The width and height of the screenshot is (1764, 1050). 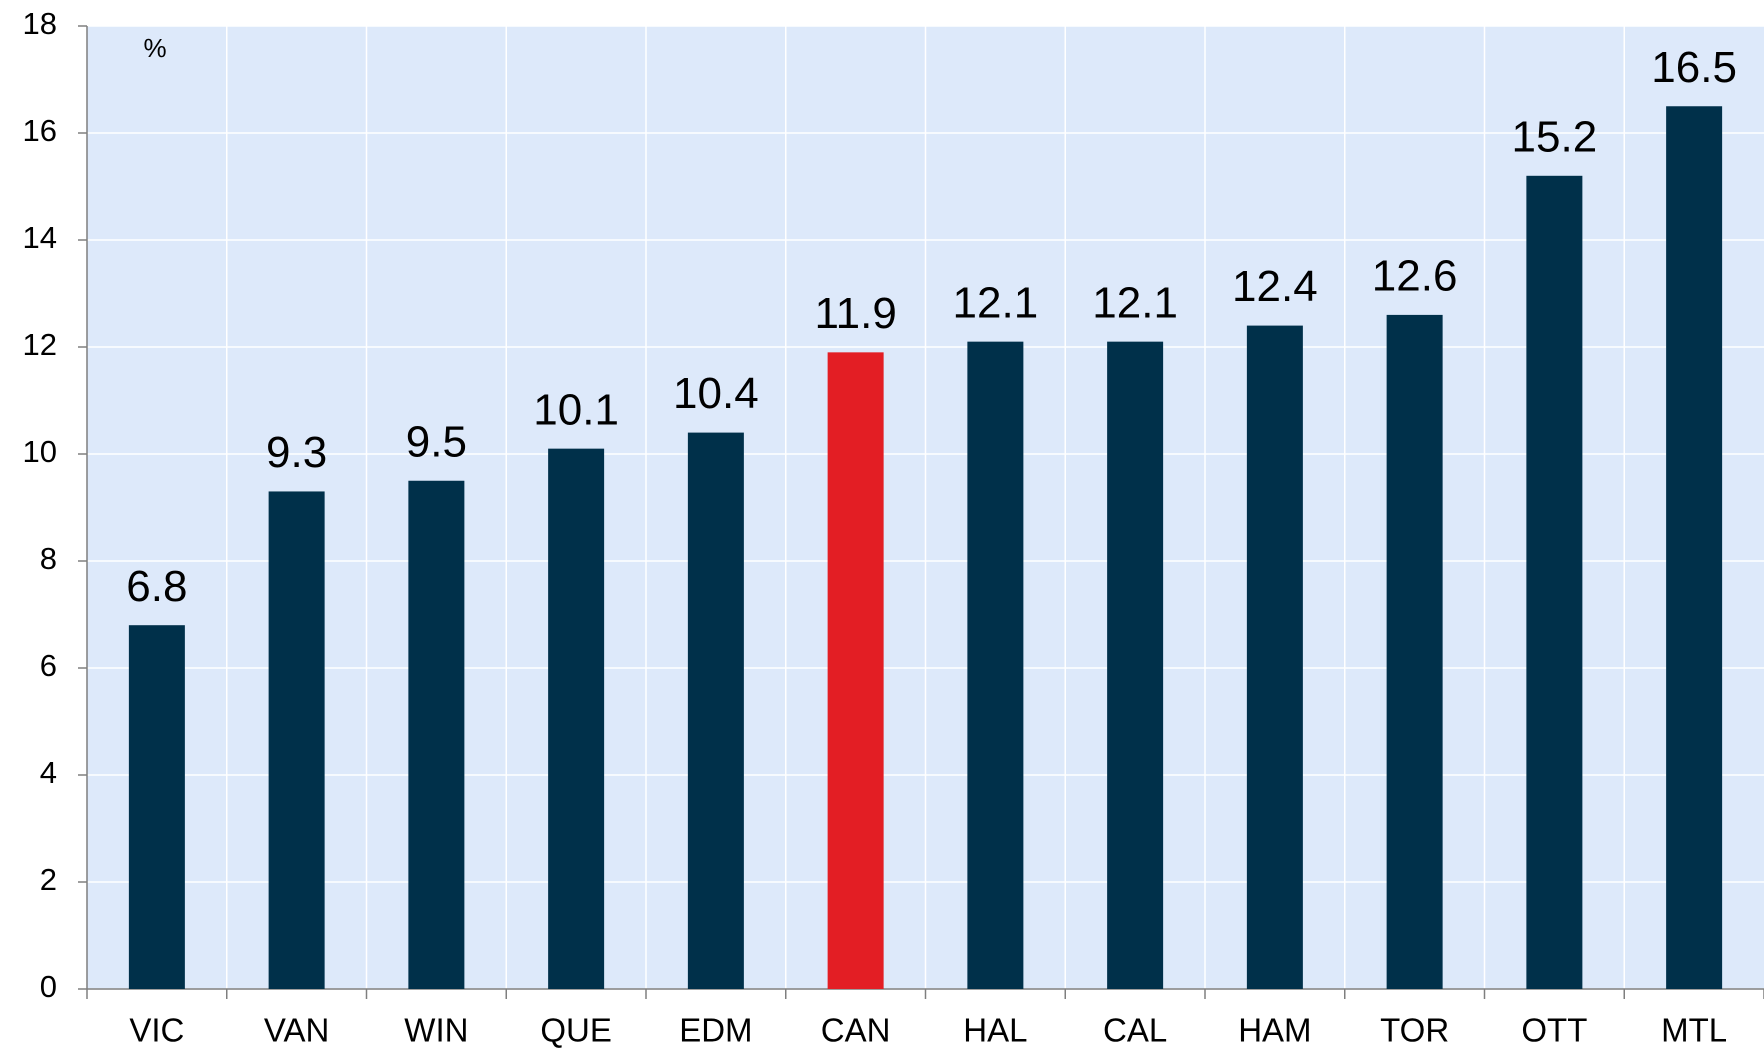 What do you see at coordinates (40, 130) in the screenshot?
I see `y-tick-label: 16` at bounding box center [40, 130].